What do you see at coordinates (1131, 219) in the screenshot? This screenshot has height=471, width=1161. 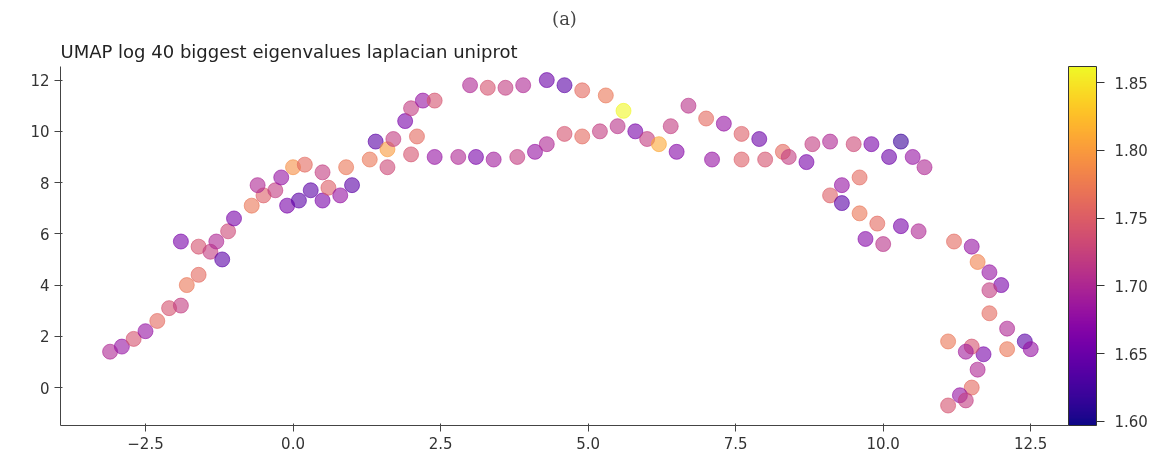 I see `color-bar-label: 1.75` at bounding box center [1131, 219].